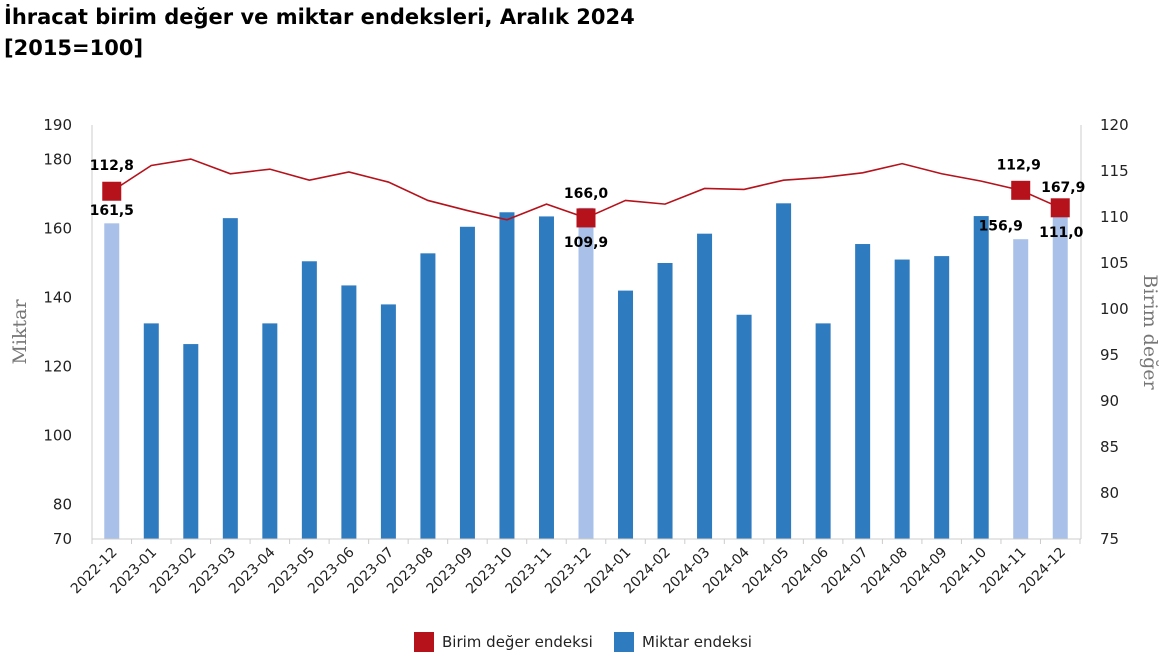 This screenshot has width=1164, height=654. I want to click on y-right-tick-label: 115, so click(1114, 171).